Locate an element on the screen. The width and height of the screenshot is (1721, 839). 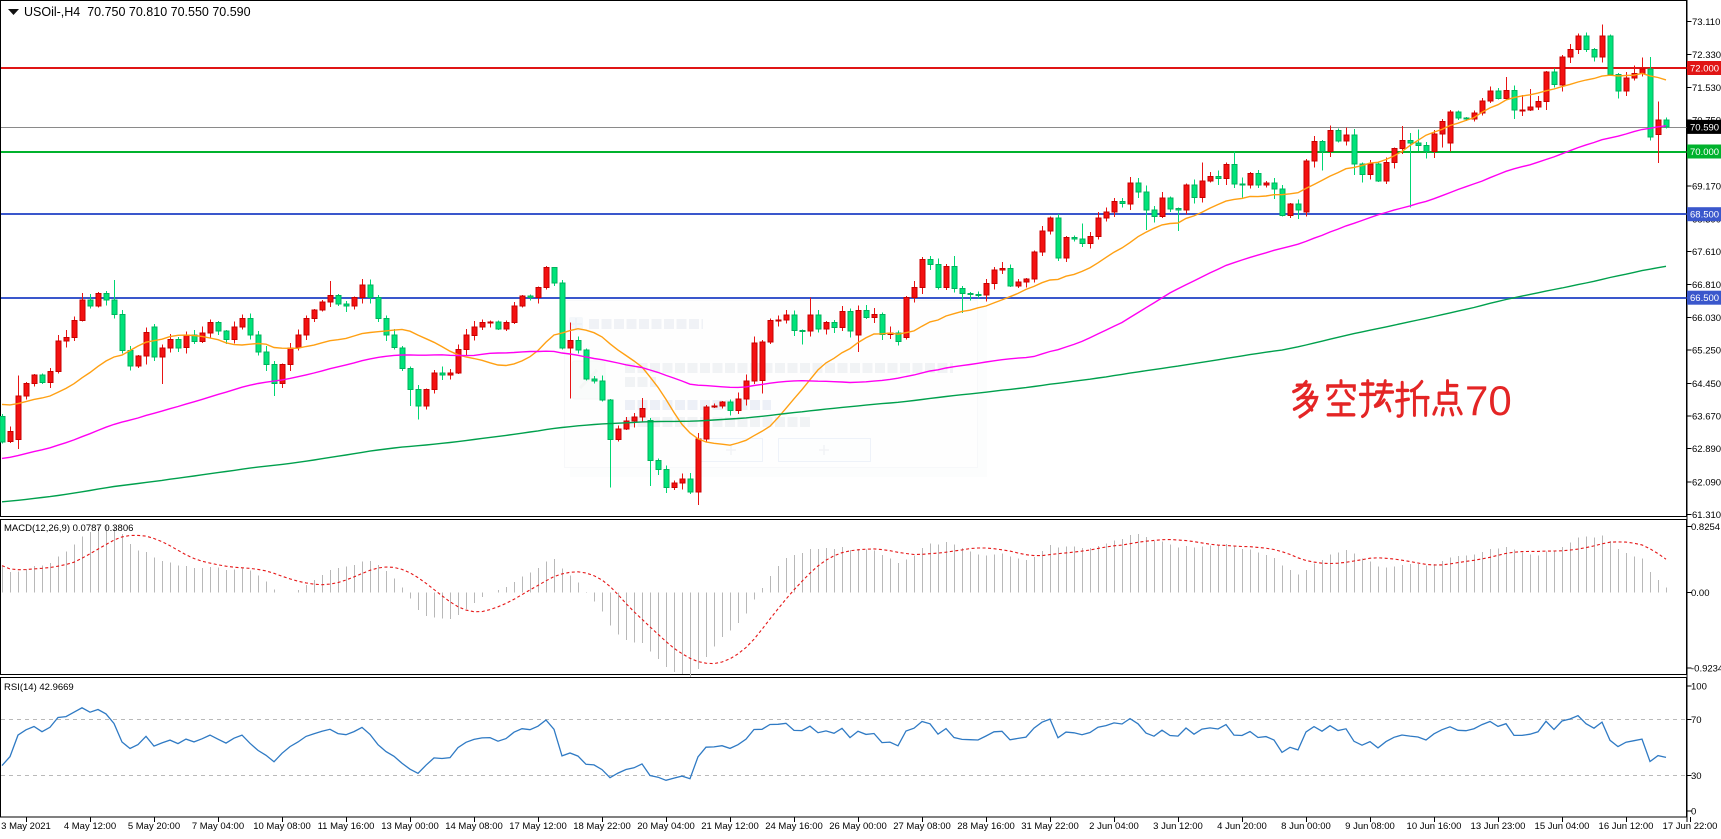
svg-text: 15 Jun 04:00 is located at coordinates (1562, 826).